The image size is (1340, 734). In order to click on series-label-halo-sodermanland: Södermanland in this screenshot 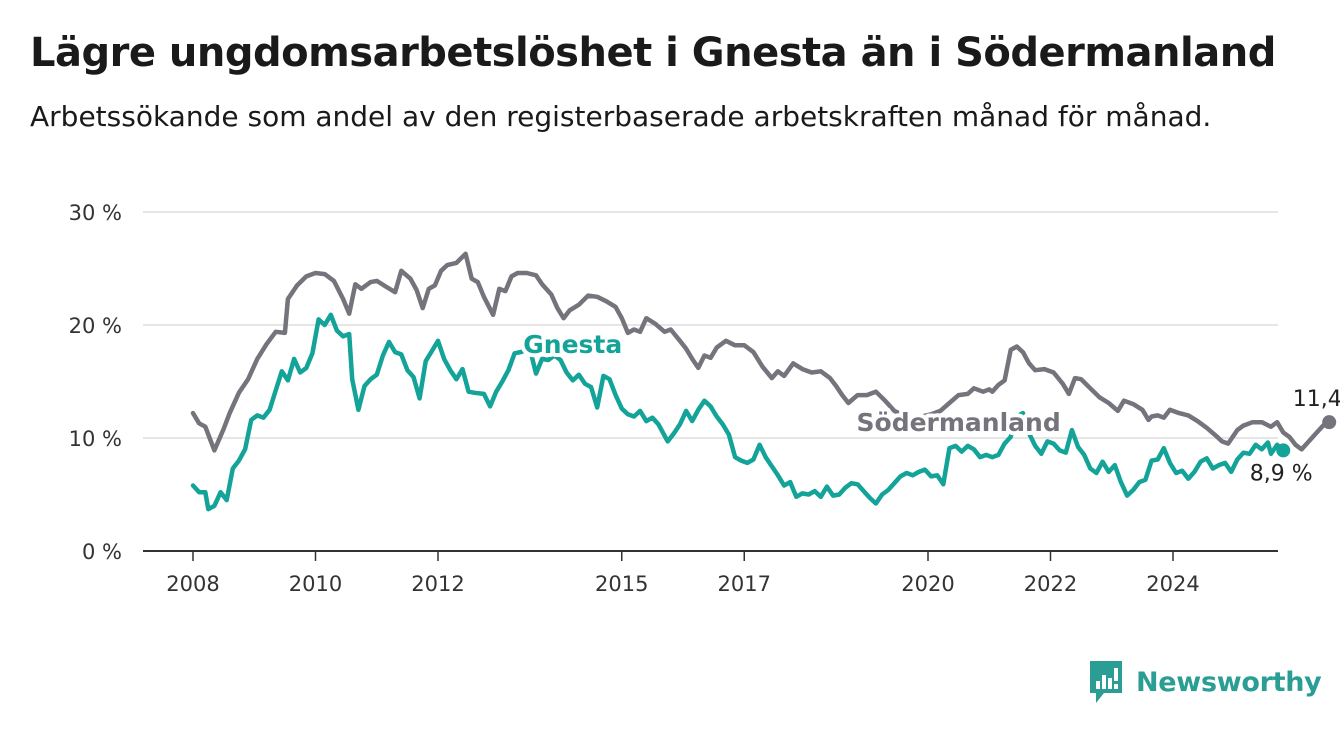, I will do `click(959, 422)`.